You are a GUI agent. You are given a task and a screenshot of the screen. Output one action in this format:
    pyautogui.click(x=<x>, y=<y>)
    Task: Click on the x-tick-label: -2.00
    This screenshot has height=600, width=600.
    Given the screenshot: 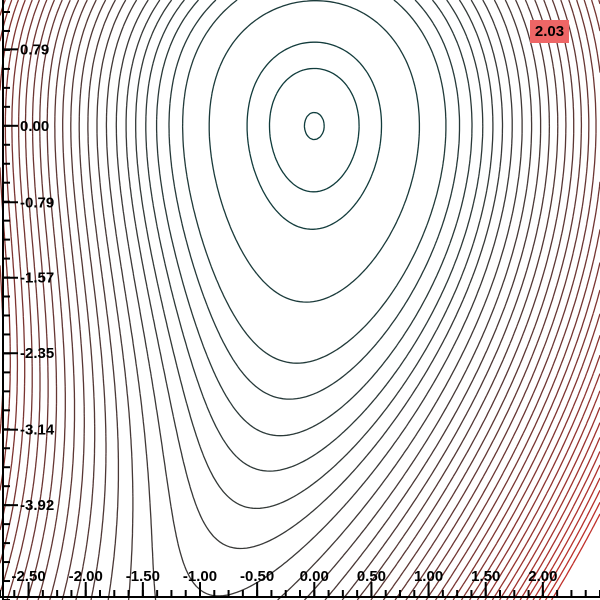 What is the action you would take?
    pyautogui.click(x=86, y=576)
    